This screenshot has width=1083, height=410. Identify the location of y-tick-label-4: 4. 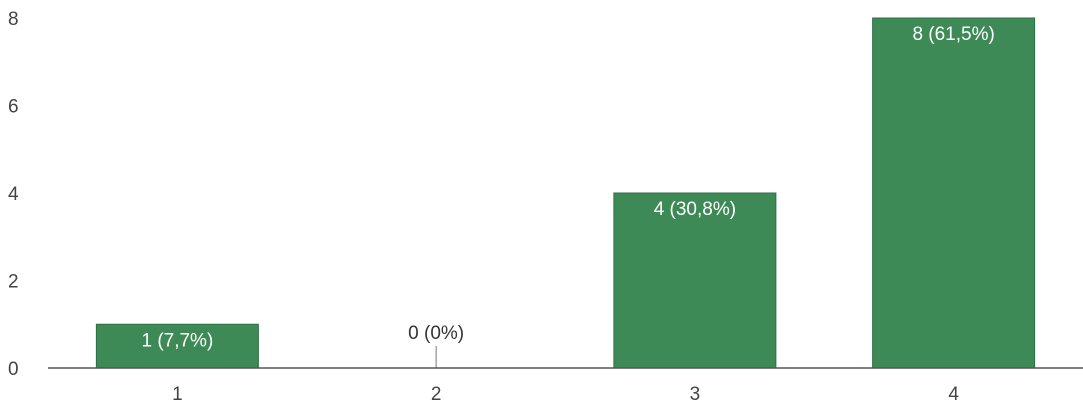
(13, 194).